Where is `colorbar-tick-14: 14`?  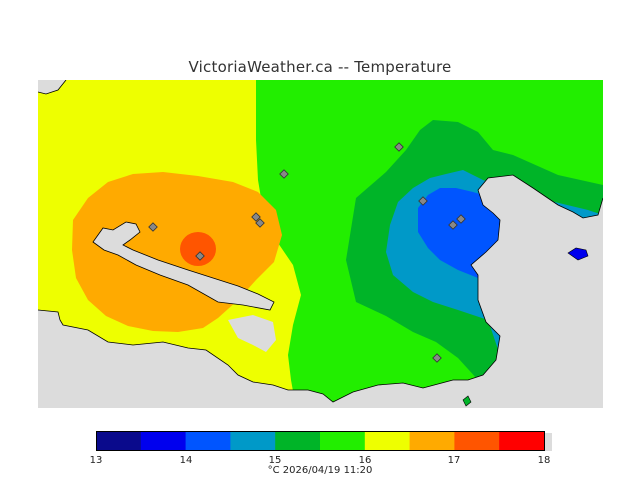
colorbar-tick-14: 14 is located at coordinates (186, 460).